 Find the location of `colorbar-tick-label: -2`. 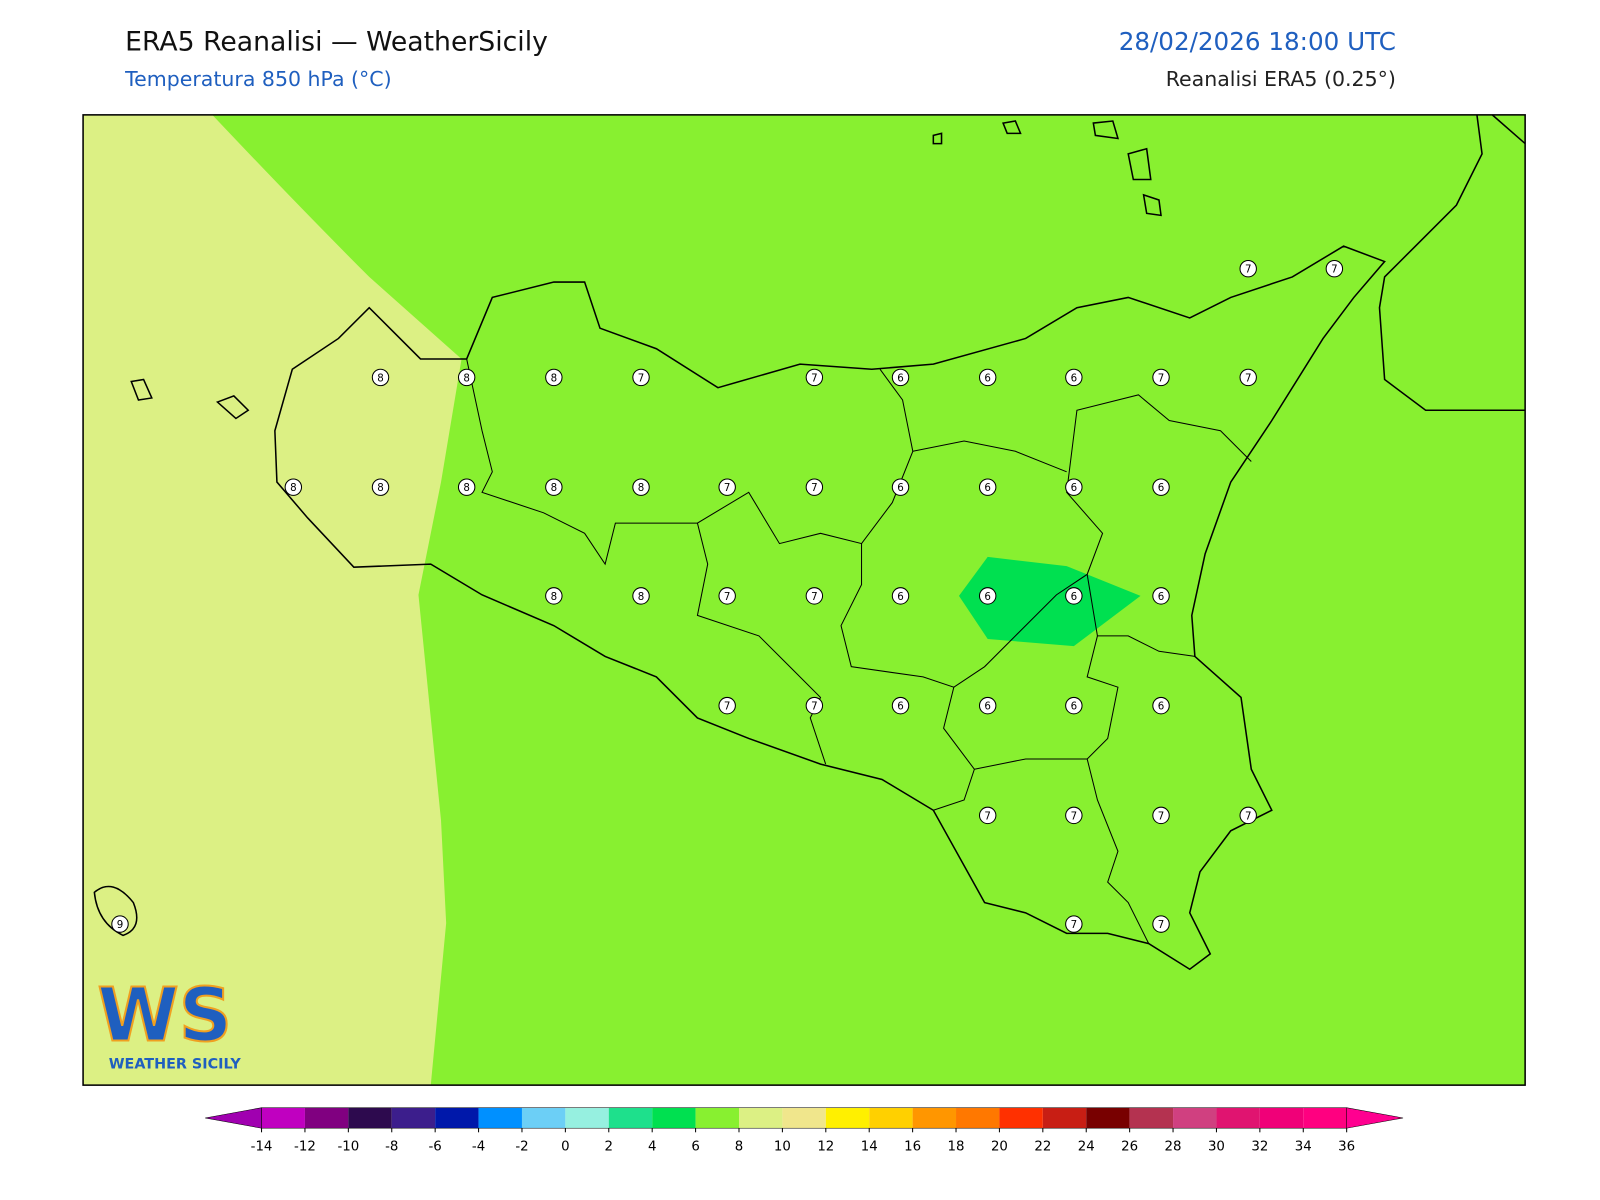

colorbar-tick-label: -2 is located at coordinates (521, 1147).